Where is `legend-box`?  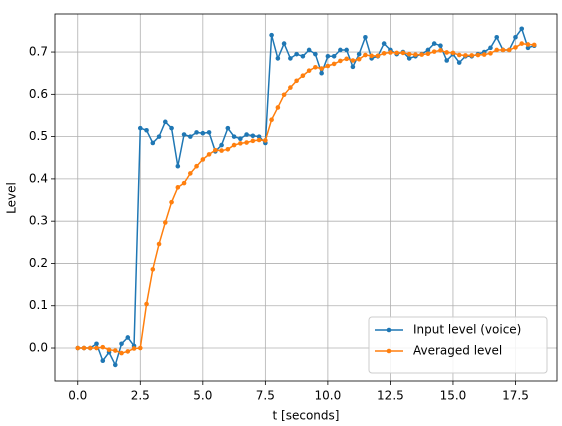
legend-box is located at coordinates (458, 345).